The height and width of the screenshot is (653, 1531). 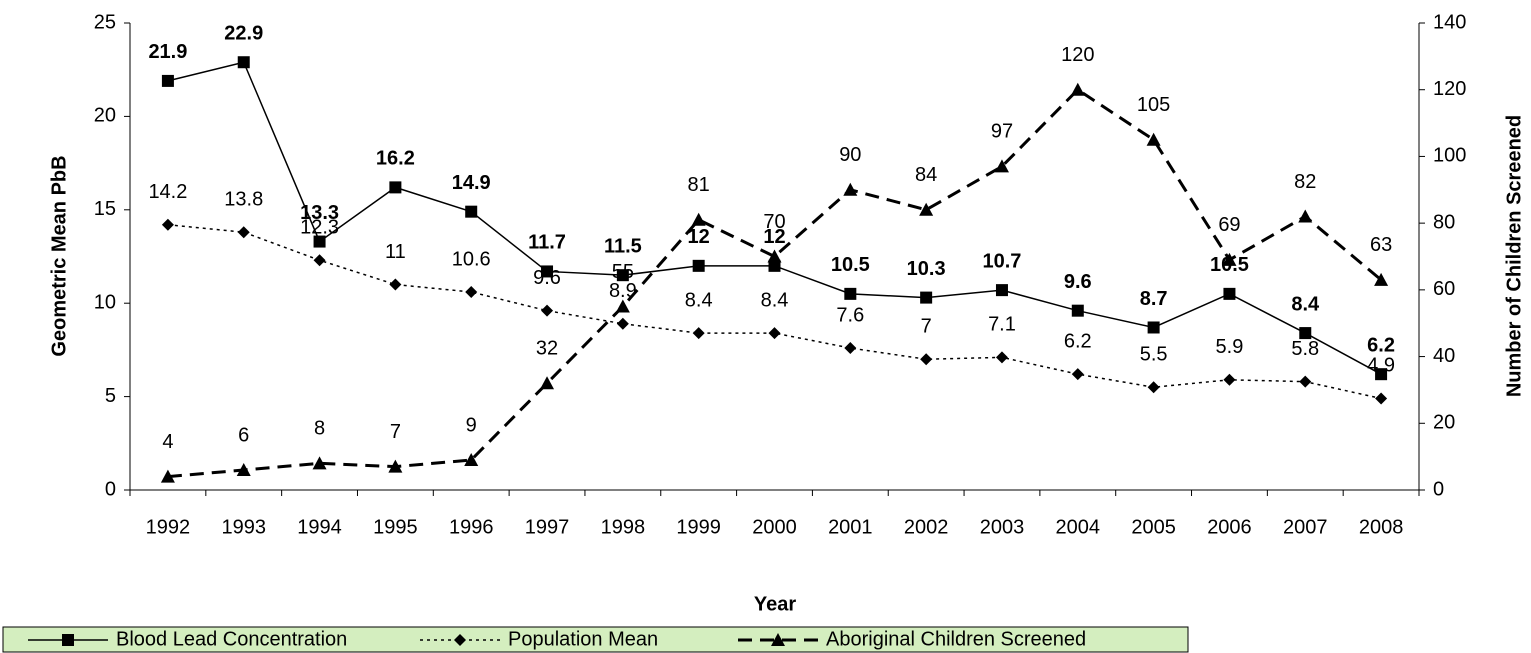 What do you see at coordinates (243, 199) in the screenshot?
I see `data-label: 13.8` at bounding box center [243, 199].